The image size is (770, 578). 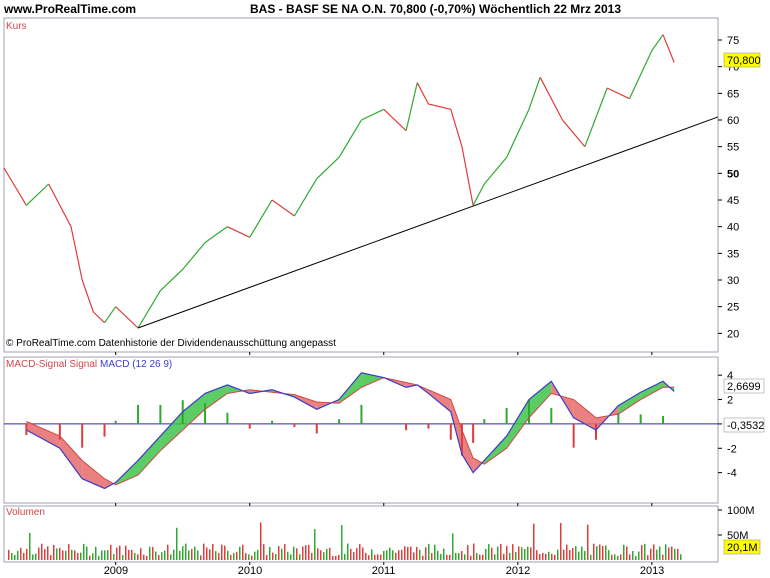 I want to click on macd-tick-label: -4, so click(x=732, y=474).